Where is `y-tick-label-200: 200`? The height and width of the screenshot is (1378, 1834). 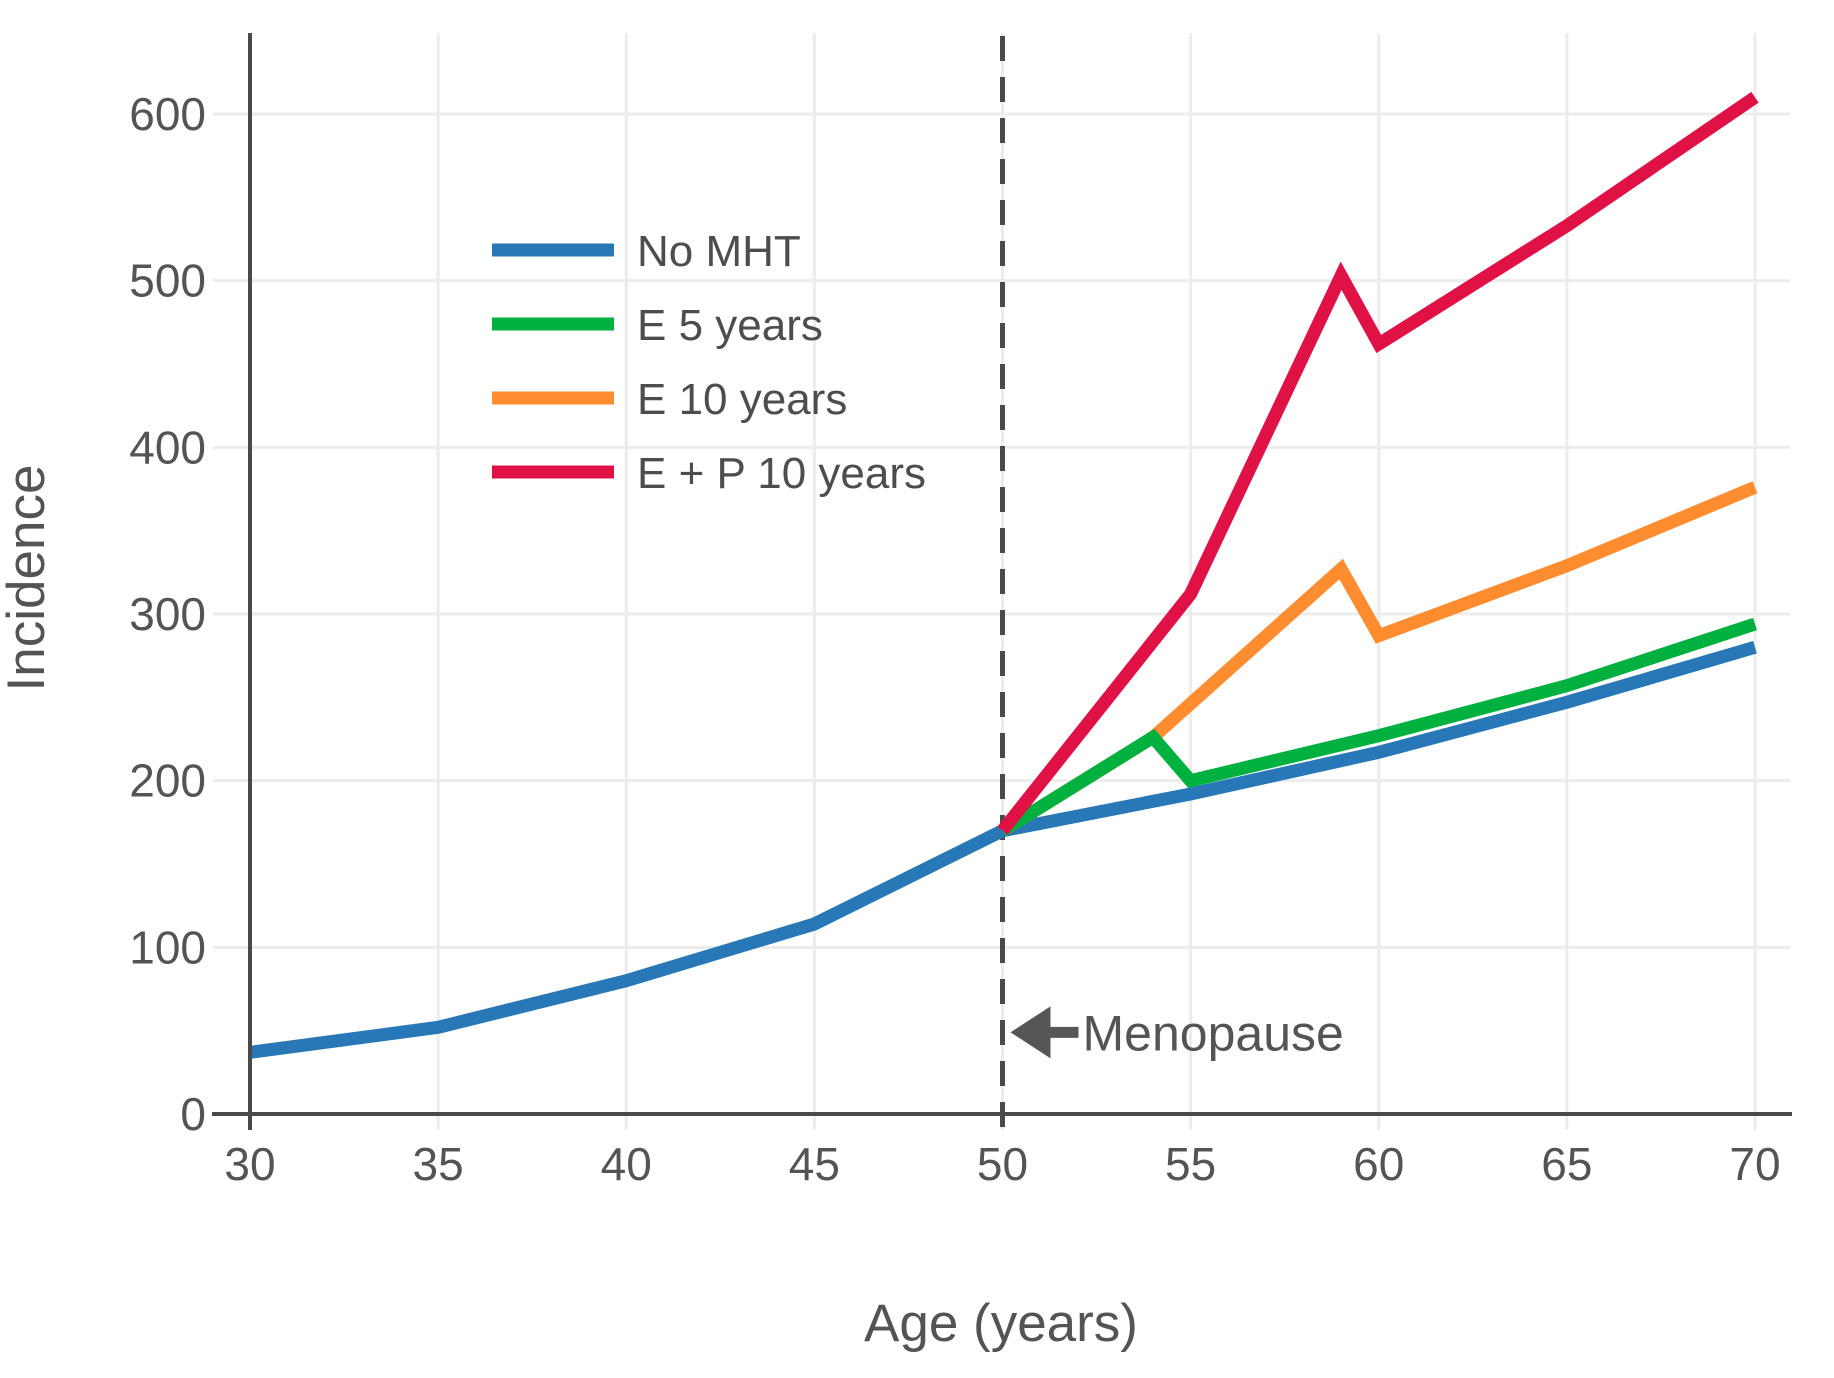
y-tick-label-200: 200 is located at coordinates (167, 781).